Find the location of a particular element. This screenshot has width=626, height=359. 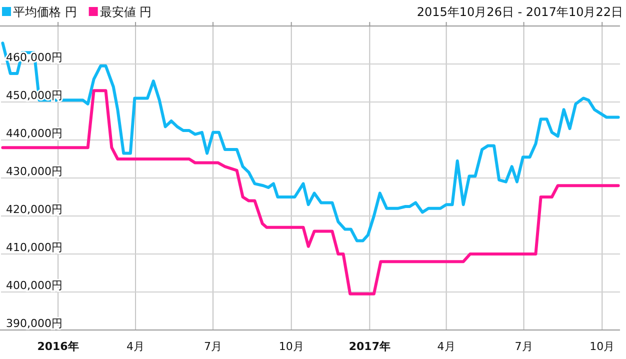

x-tick-label: 2016年 is located at coordinates (58, 346).